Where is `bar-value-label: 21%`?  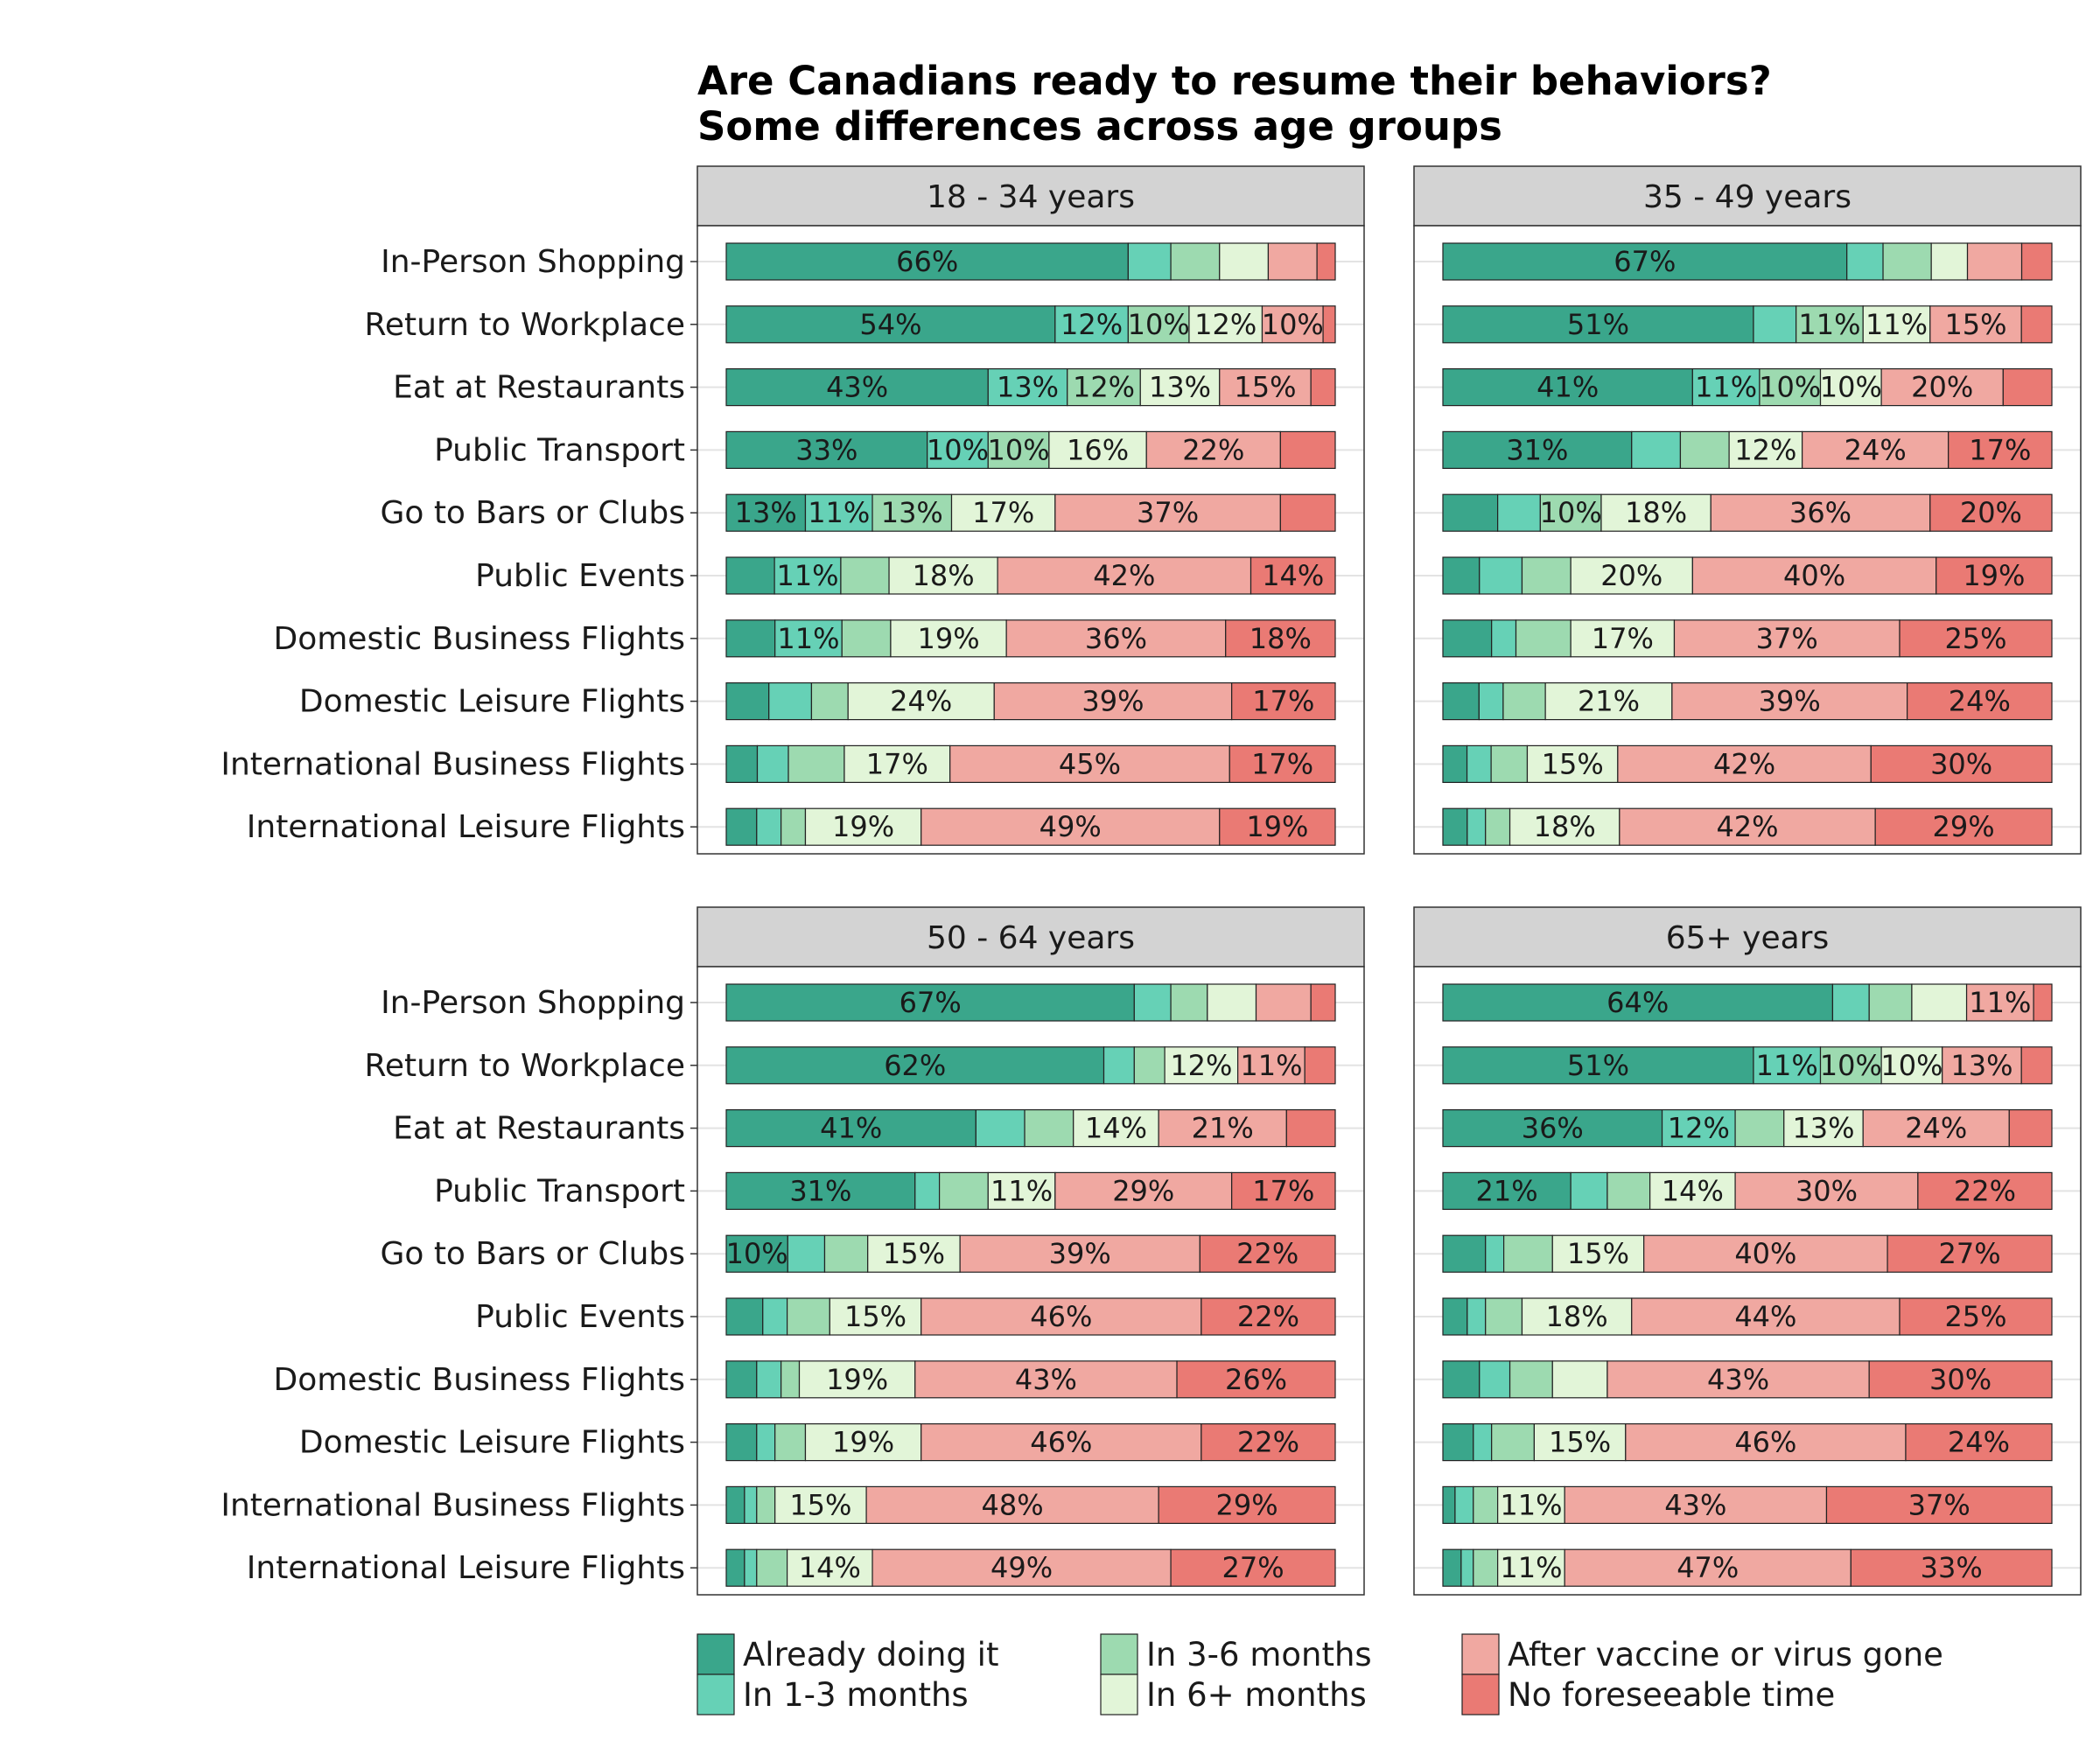 bar-value-label: 21% is located at coordinates (1507, 1190).